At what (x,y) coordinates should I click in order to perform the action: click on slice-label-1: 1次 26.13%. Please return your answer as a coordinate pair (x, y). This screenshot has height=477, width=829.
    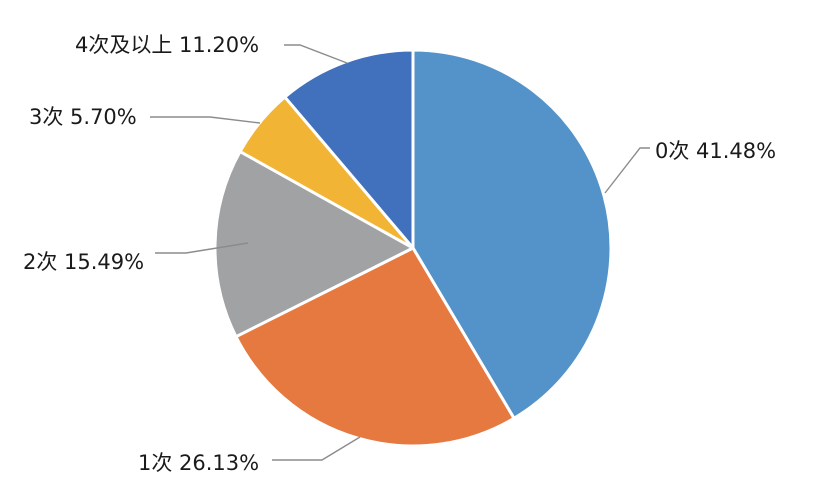
    Looking at the image, I should click on (198, 463).